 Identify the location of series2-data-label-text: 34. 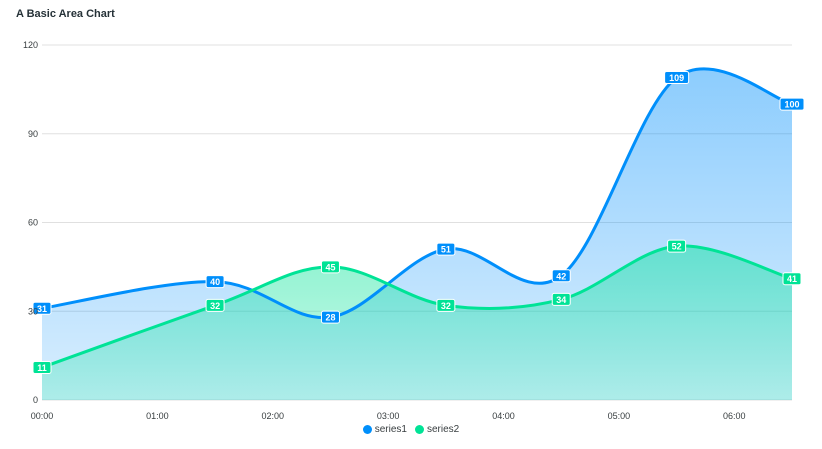
(561, 300).